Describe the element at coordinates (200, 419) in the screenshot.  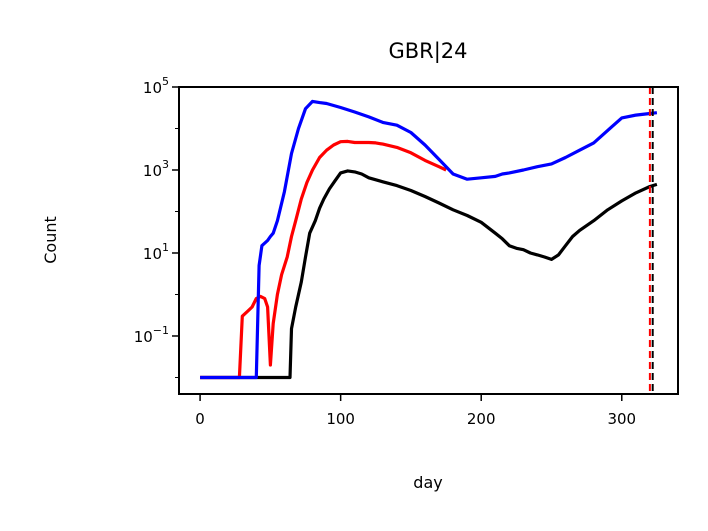
I see `x-tick-label: 0` at that location.